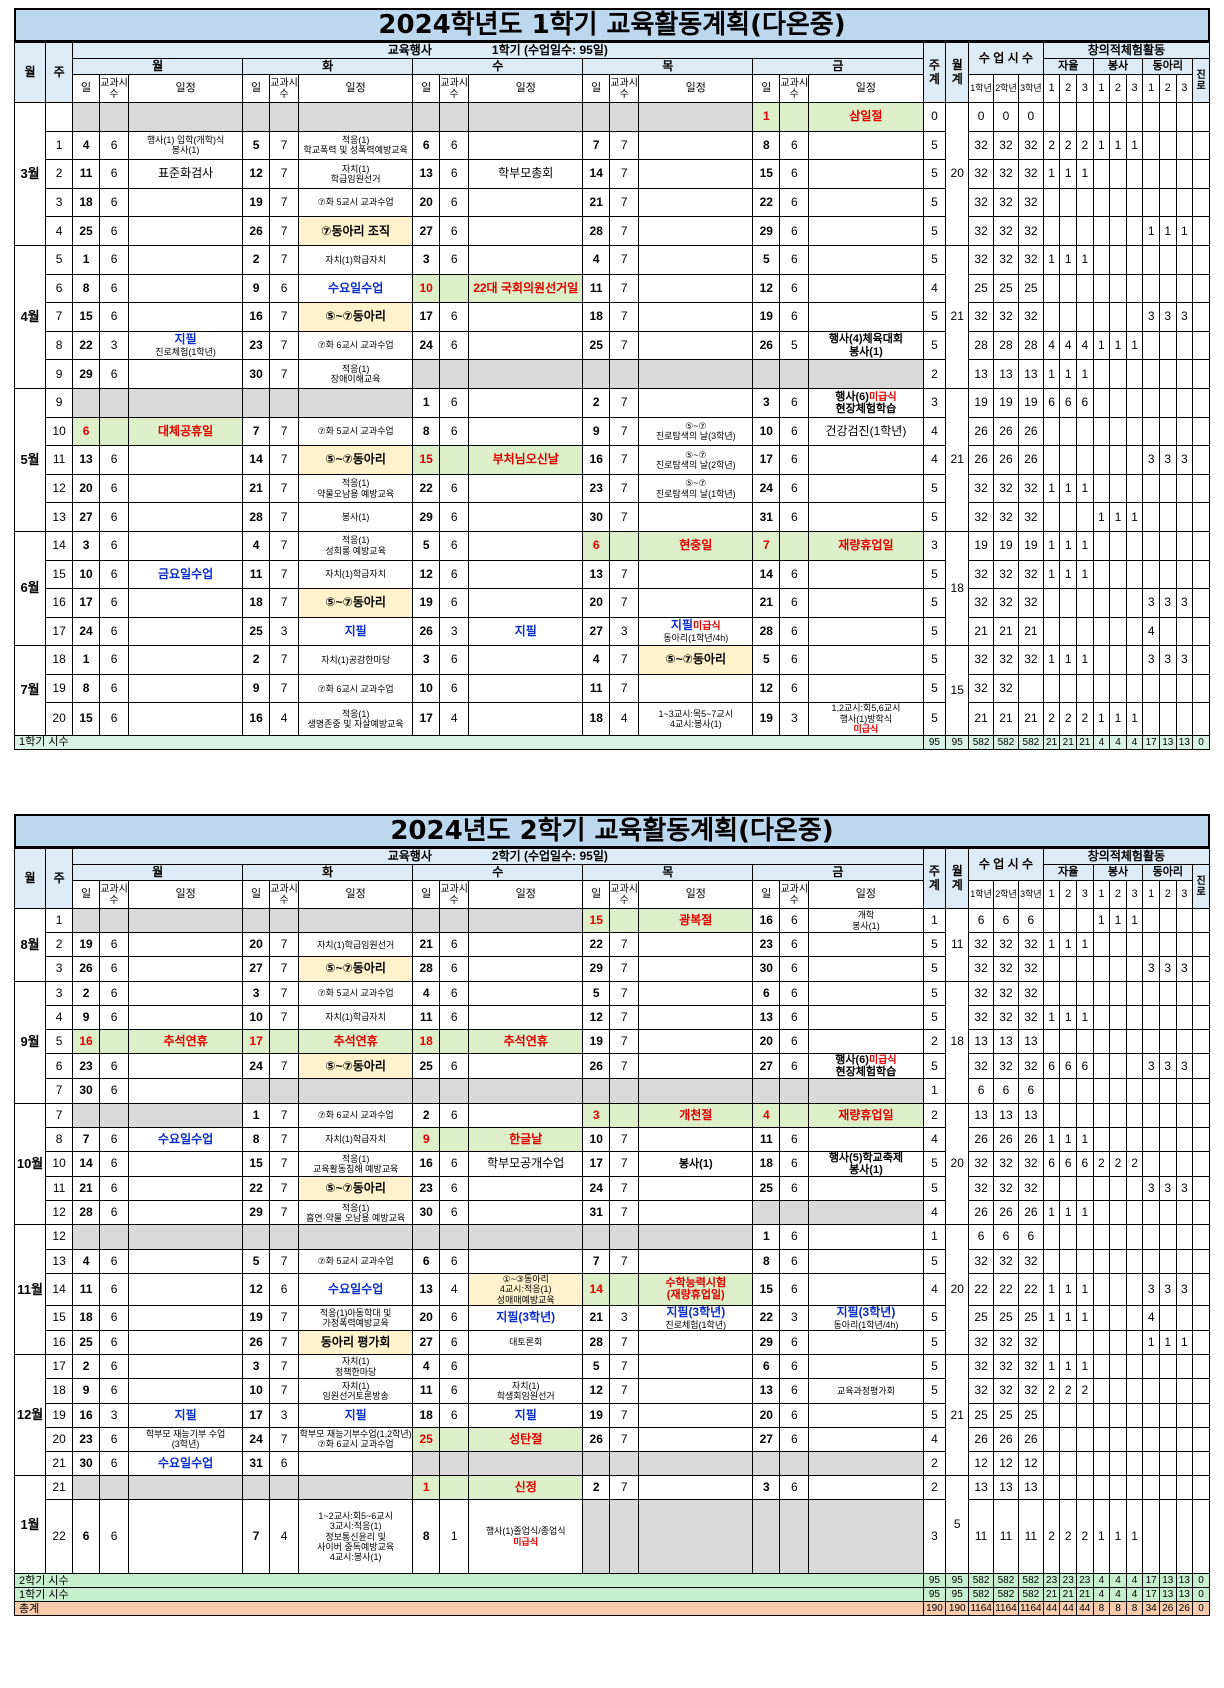 The height and width of the screenshot is (1688, 1224). Describe the element at coordinates (957, 1290) in the screenshot. I see `month-sum: 20` at that location.